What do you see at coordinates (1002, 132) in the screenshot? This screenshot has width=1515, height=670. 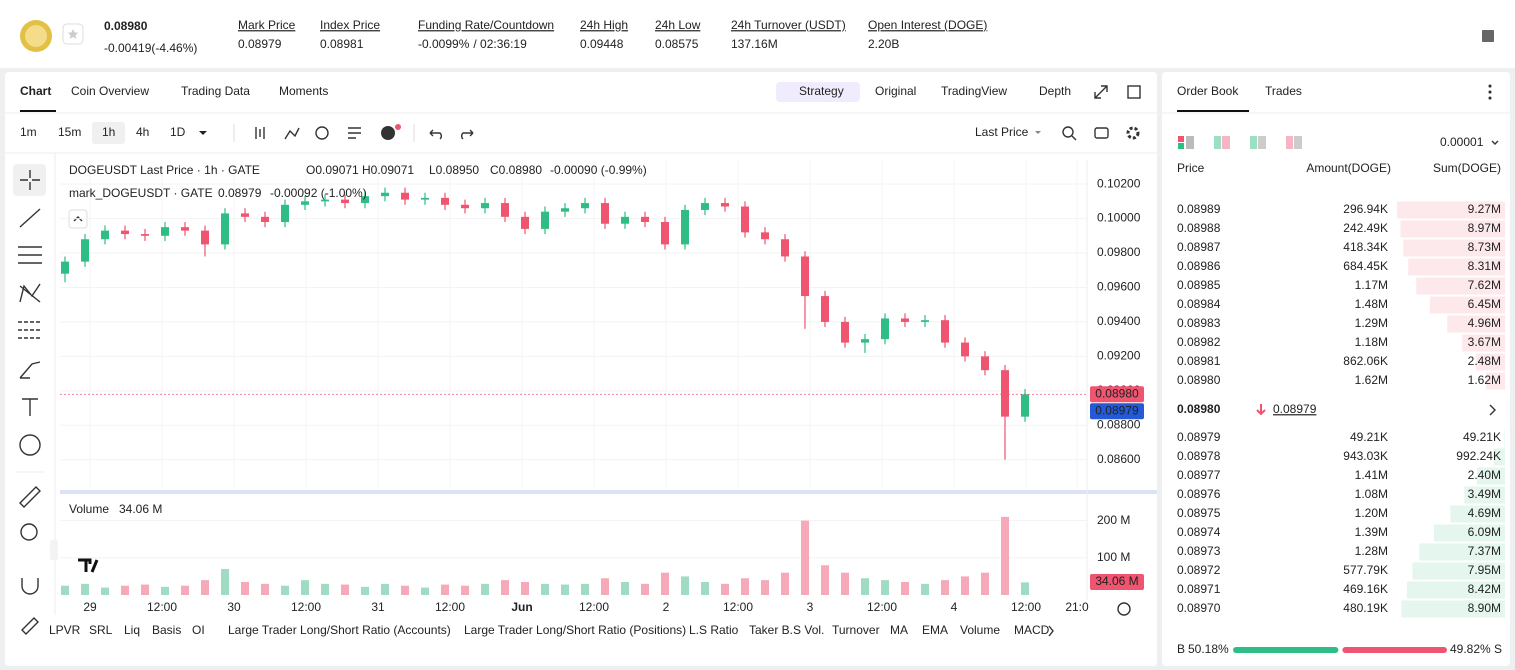 I see `price-source: Last Price` at bounding box center [1002, 132].